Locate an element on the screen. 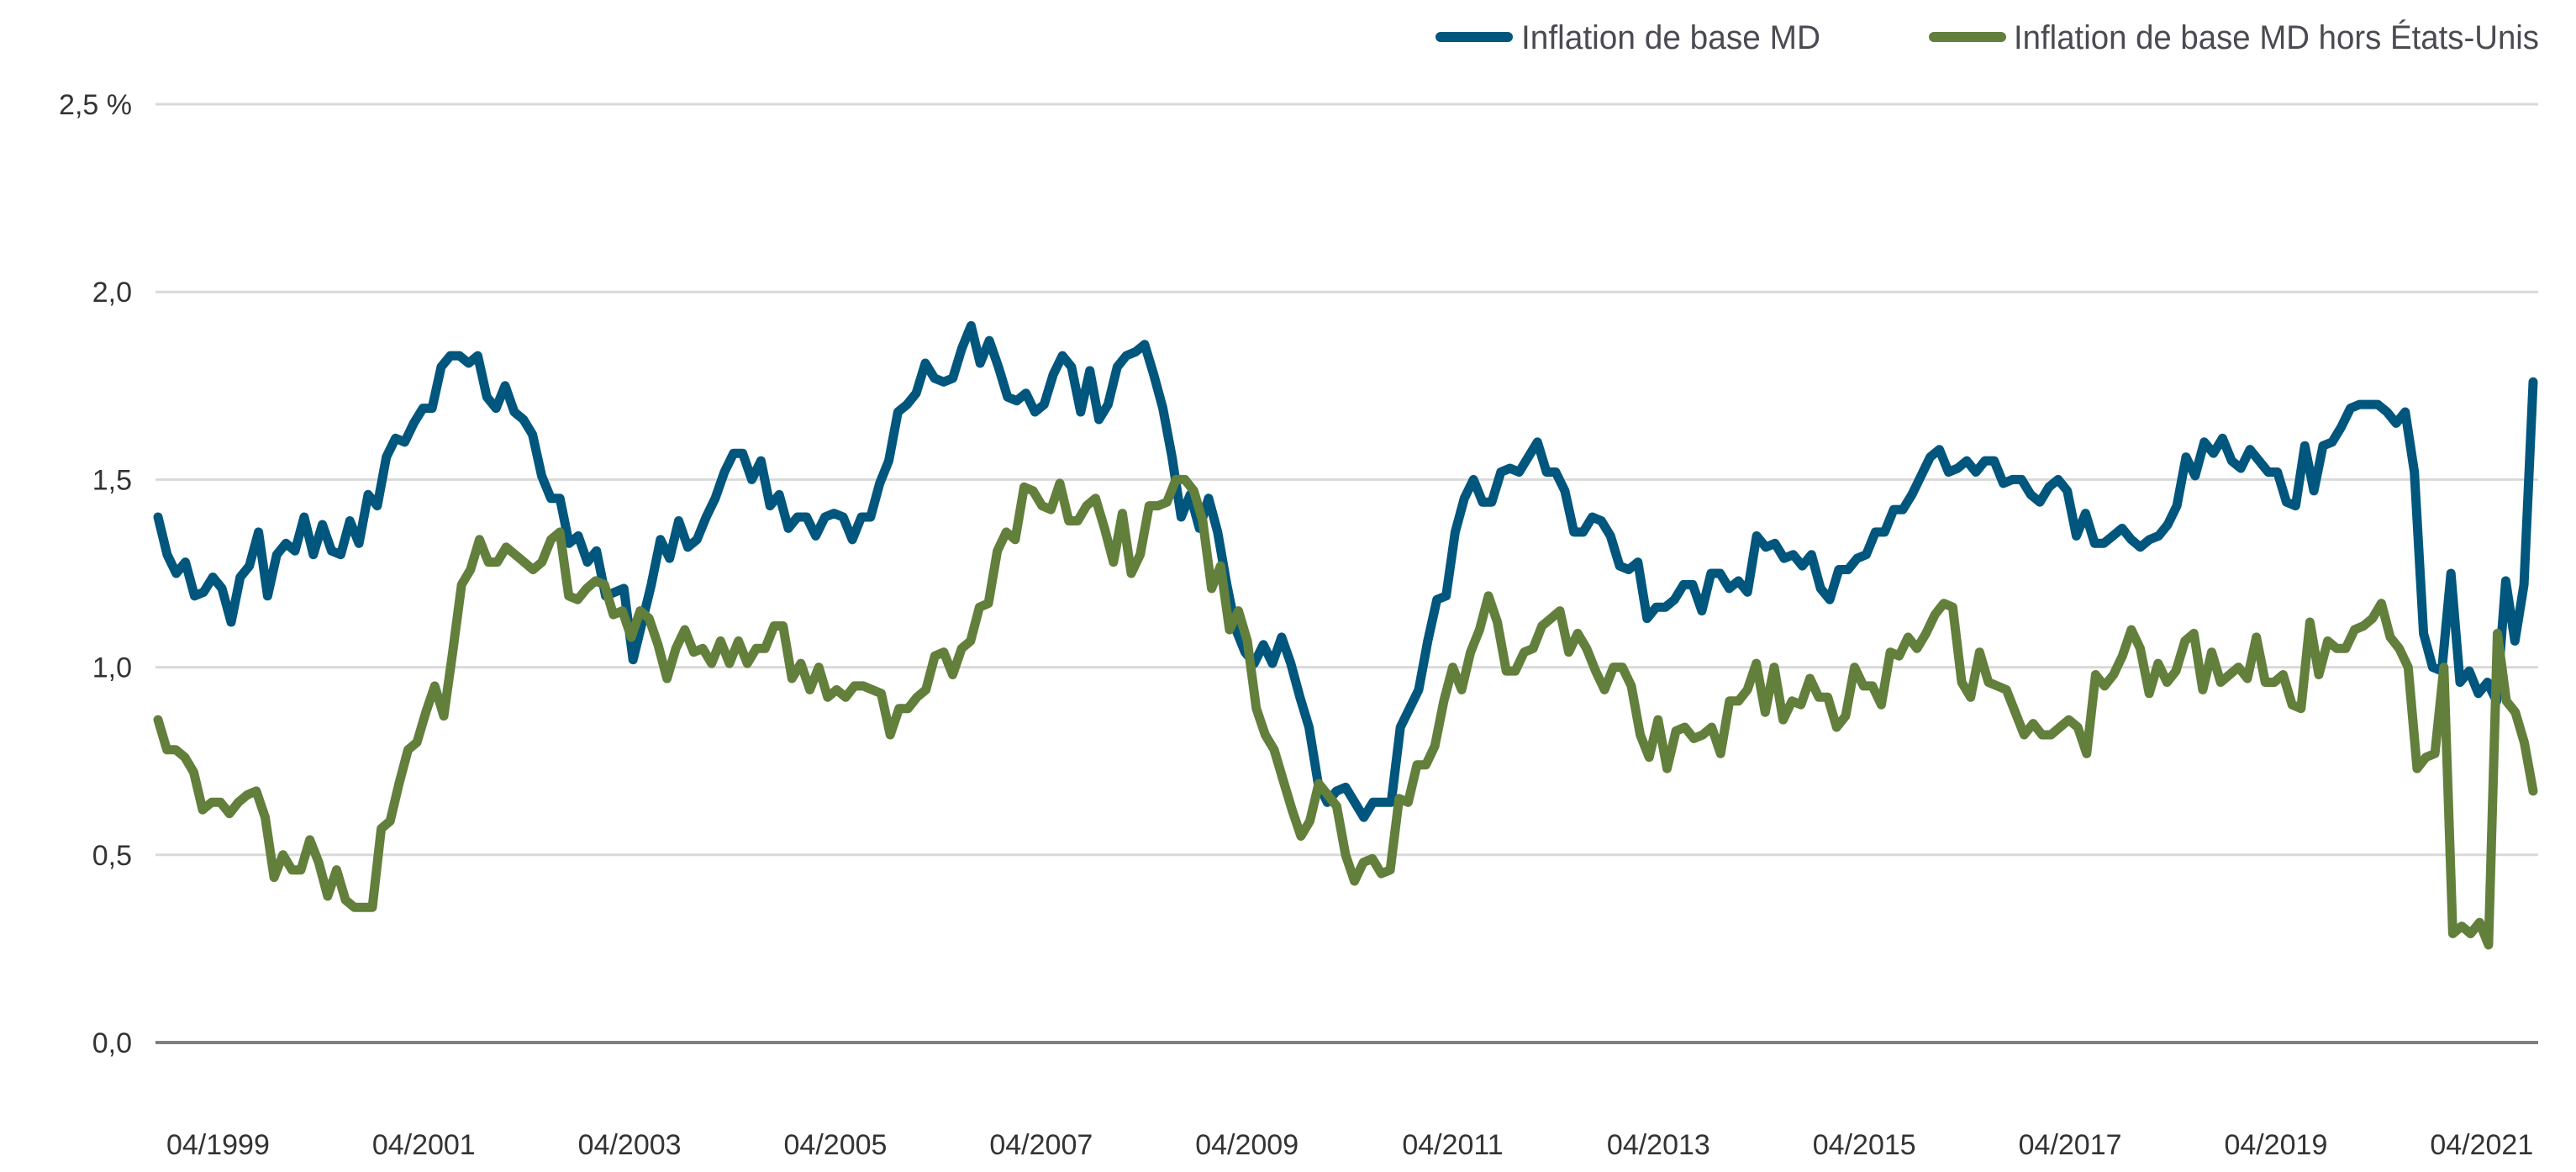  x-tick-label: 04/2013 is located at coordinates (1658, 1145).